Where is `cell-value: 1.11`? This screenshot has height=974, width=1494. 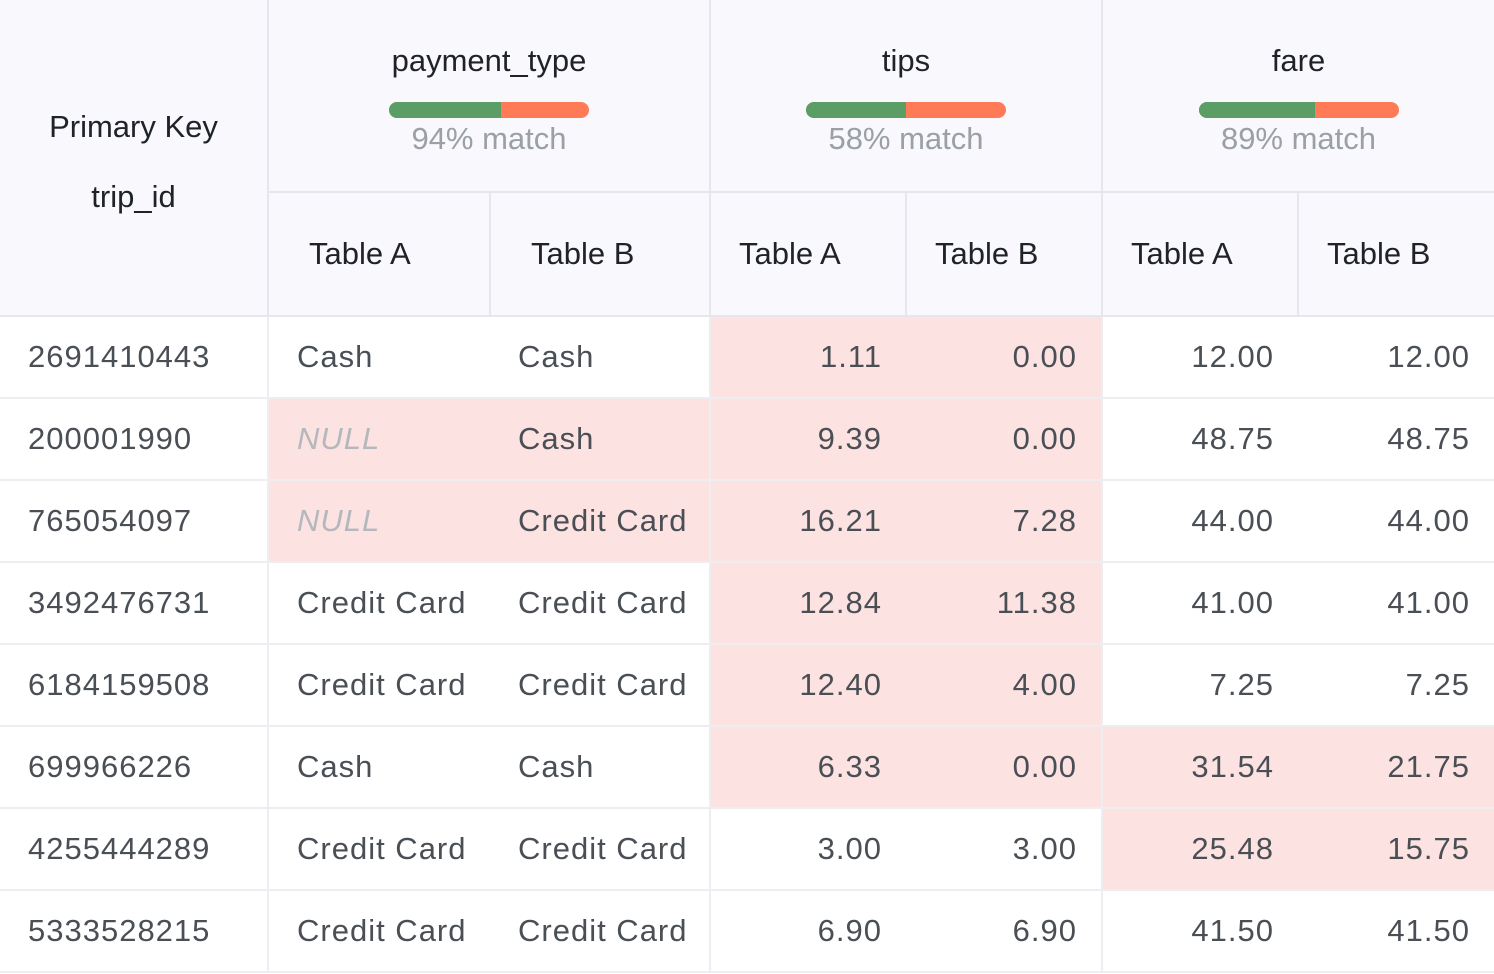 cell-value: 1.11 is located at coordinates (850, 356).